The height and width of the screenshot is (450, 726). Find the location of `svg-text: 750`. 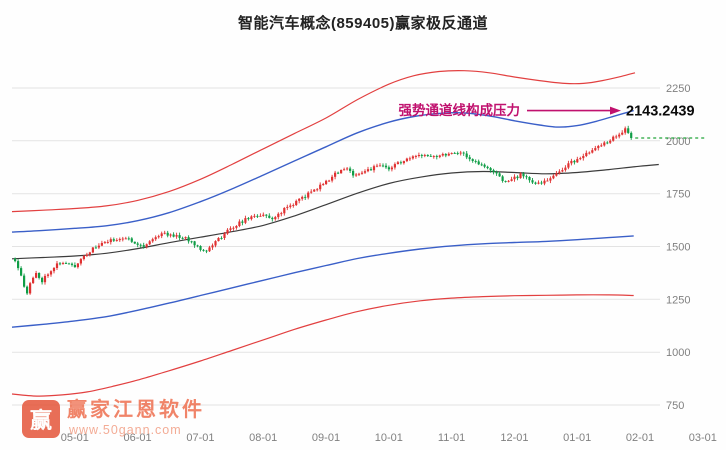

svg-text: 750 is located at coordinates (675, 406).